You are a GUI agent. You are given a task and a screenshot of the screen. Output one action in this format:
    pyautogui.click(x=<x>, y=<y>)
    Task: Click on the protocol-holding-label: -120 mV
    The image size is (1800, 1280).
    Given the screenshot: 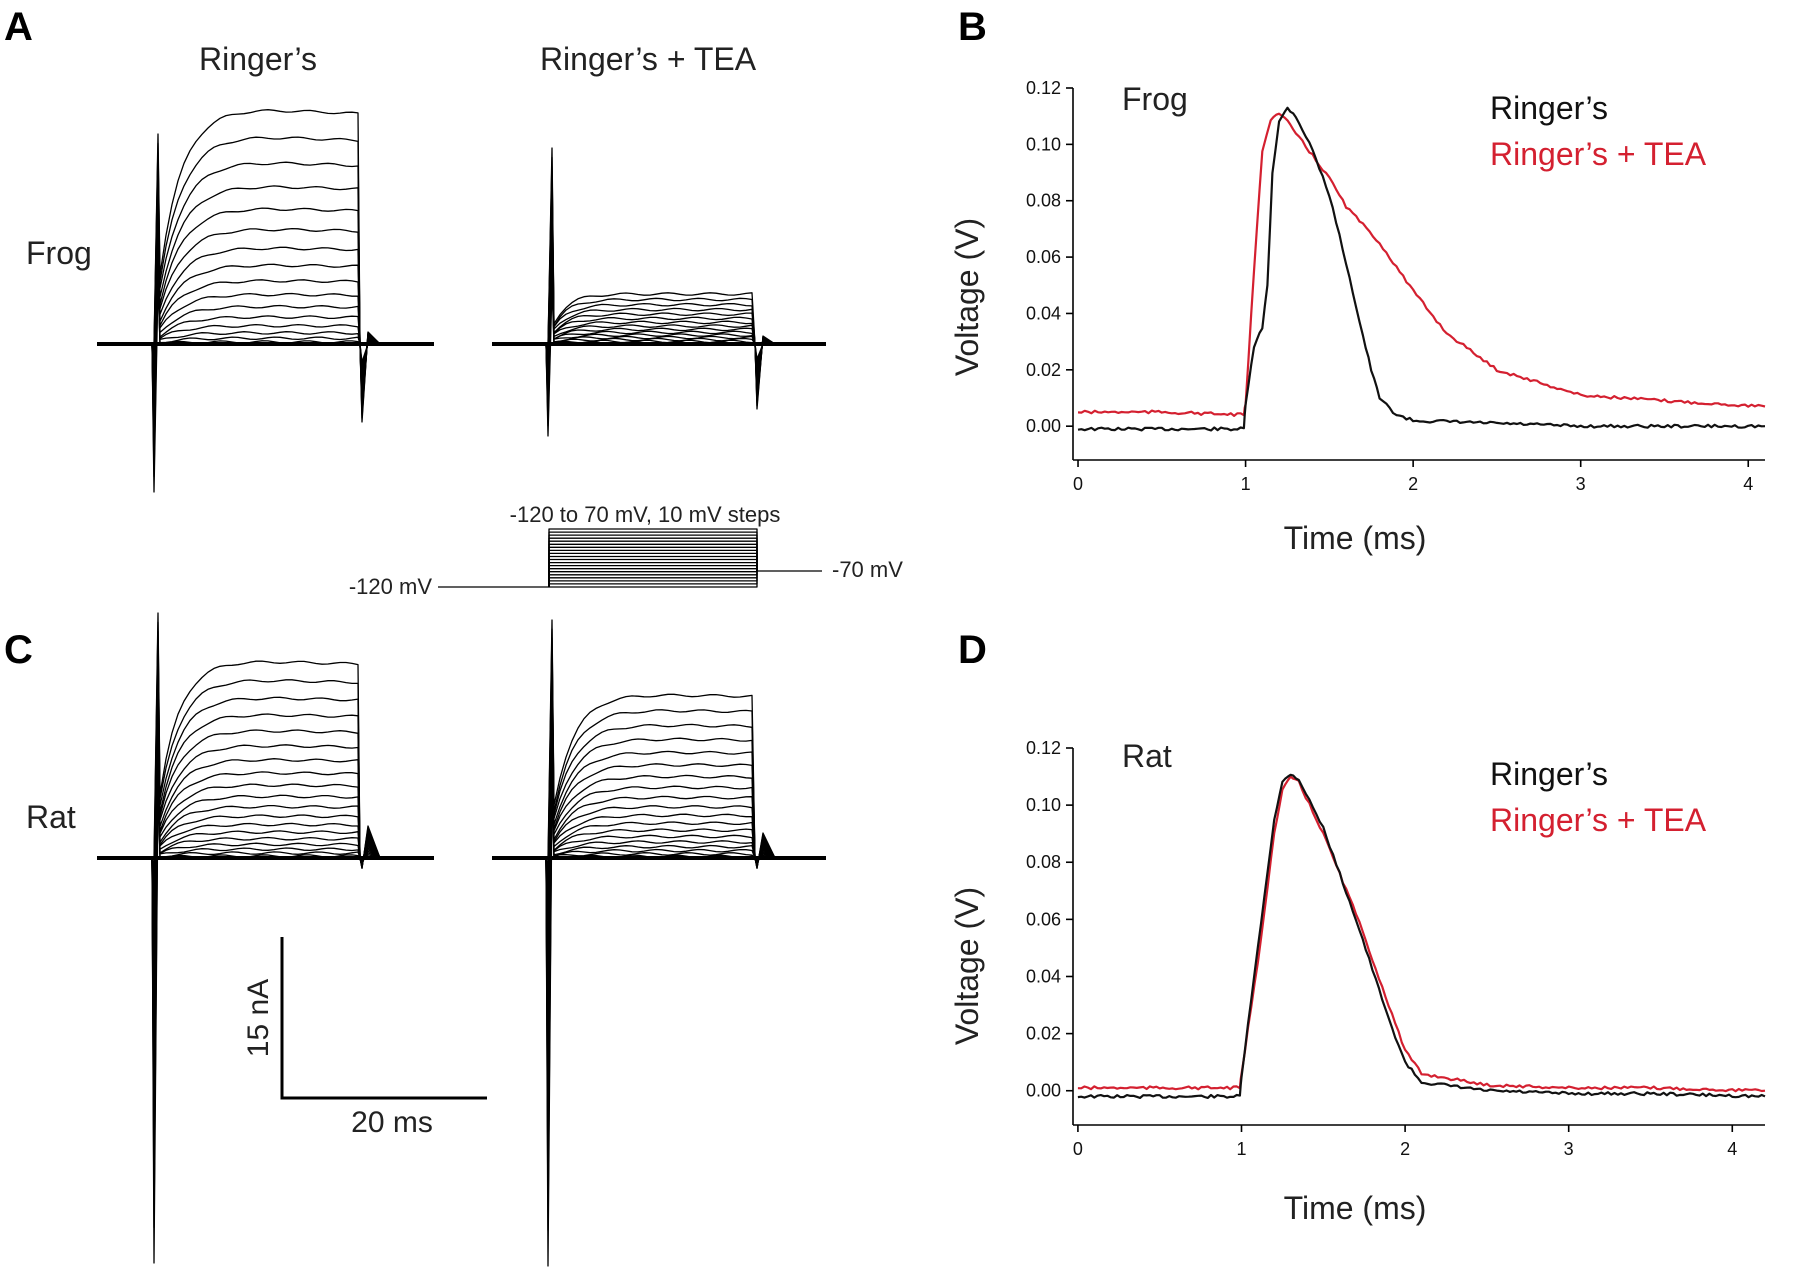 What is the action you would take?
    pyautogui.click(x=390, y=586)
    